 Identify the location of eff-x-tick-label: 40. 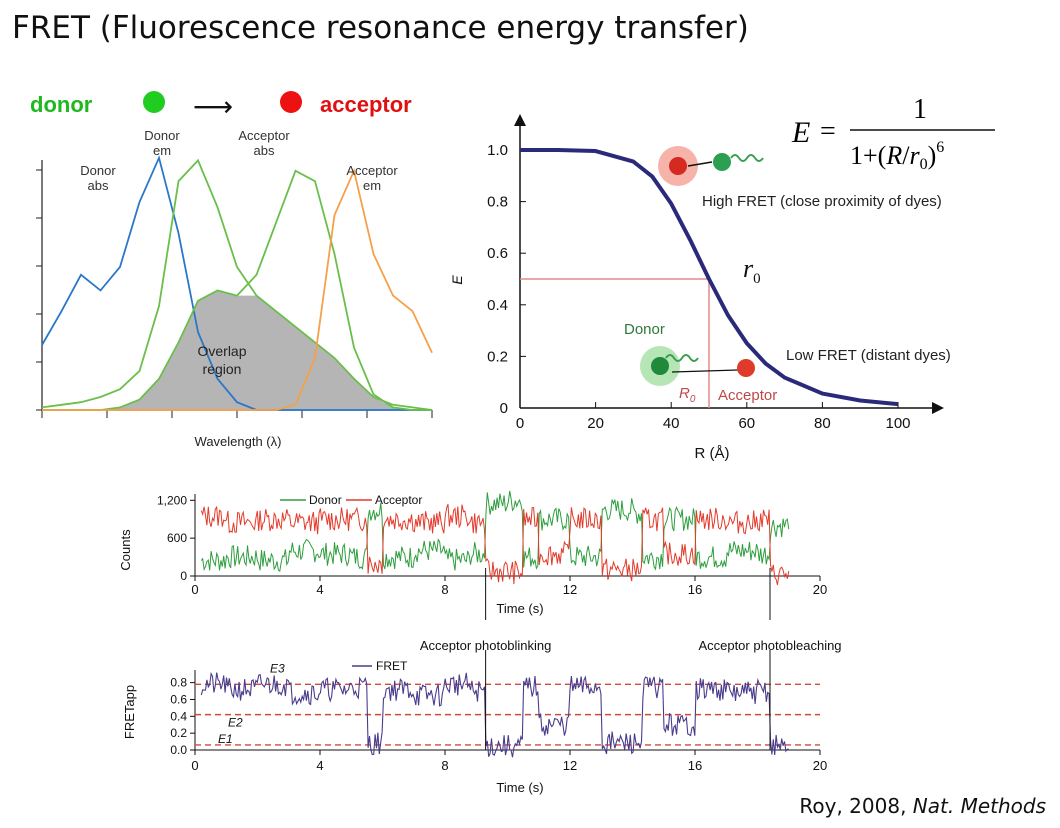
(671, 423).